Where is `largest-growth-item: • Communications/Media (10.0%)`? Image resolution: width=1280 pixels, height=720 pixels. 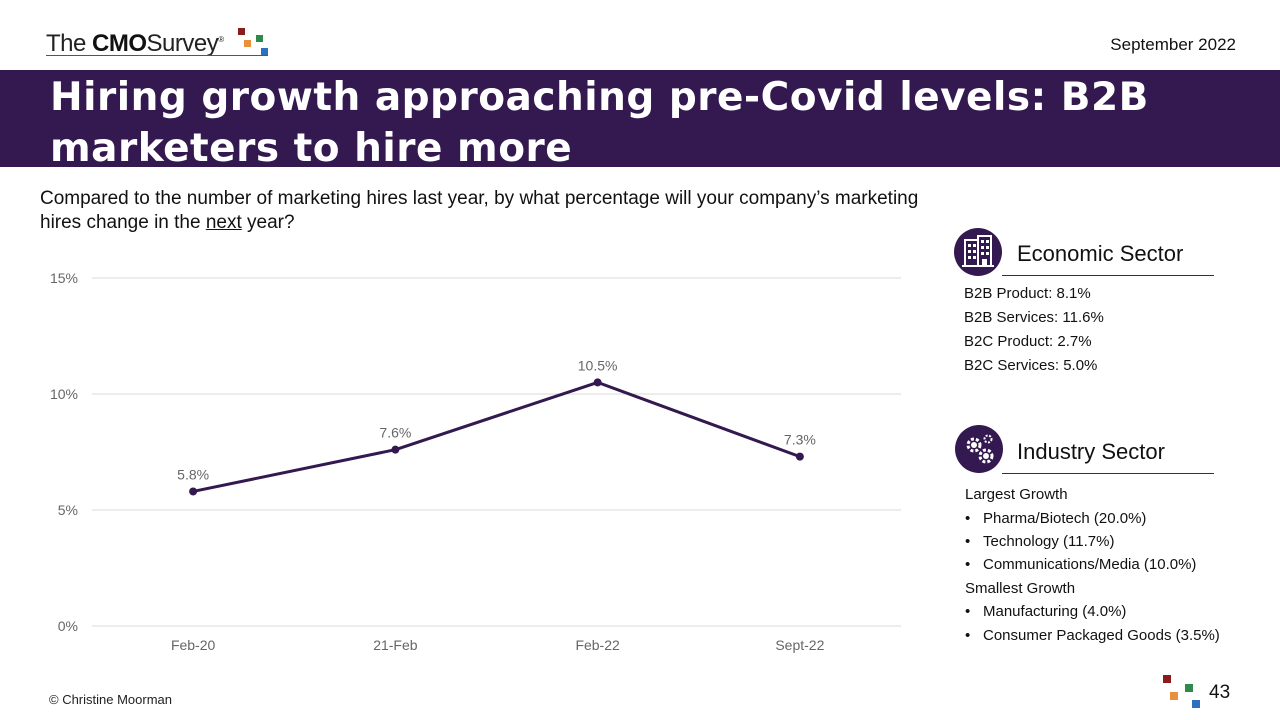 largest-growth-item: • Communications/Media (10.0%) is located at coordinates (1080, 564).